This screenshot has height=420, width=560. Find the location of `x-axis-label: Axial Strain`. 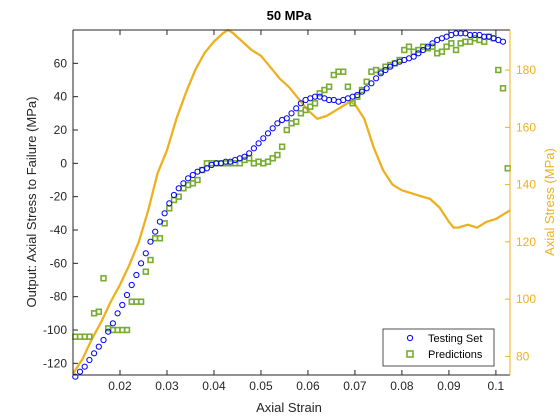

x-axis-label: Axial Strain is located at coordinates (289, 407).